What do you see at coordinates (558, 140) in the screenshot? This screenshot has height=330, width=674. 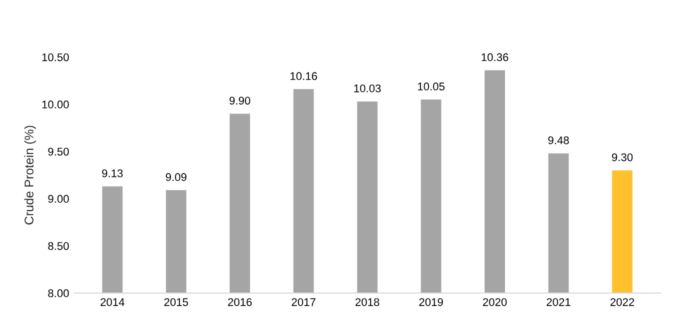 I see `data-label: 9.48` at bounding box center [558, 140].